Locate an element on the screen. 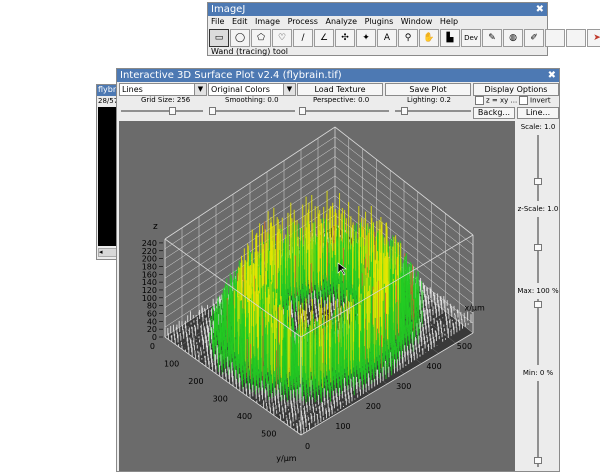  menu-edit: Edit is located at coordinates (239, 21).